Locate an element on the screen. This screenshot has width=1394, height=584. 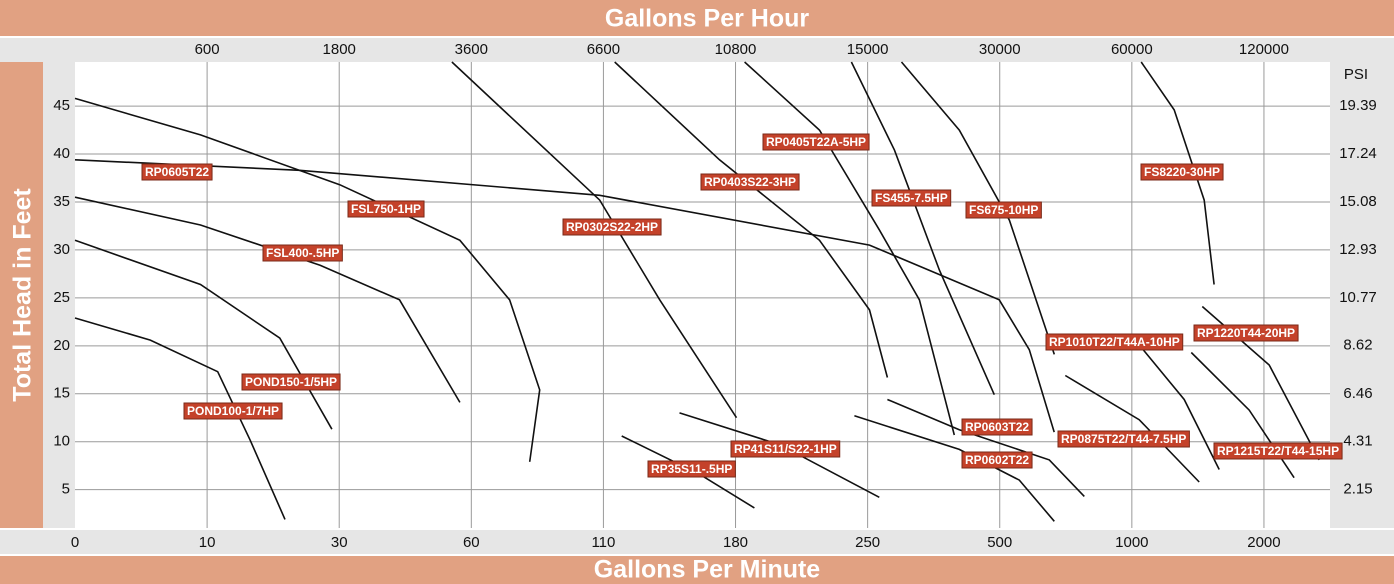
x-tick-label: 60 is located at coordinates (471, 542).